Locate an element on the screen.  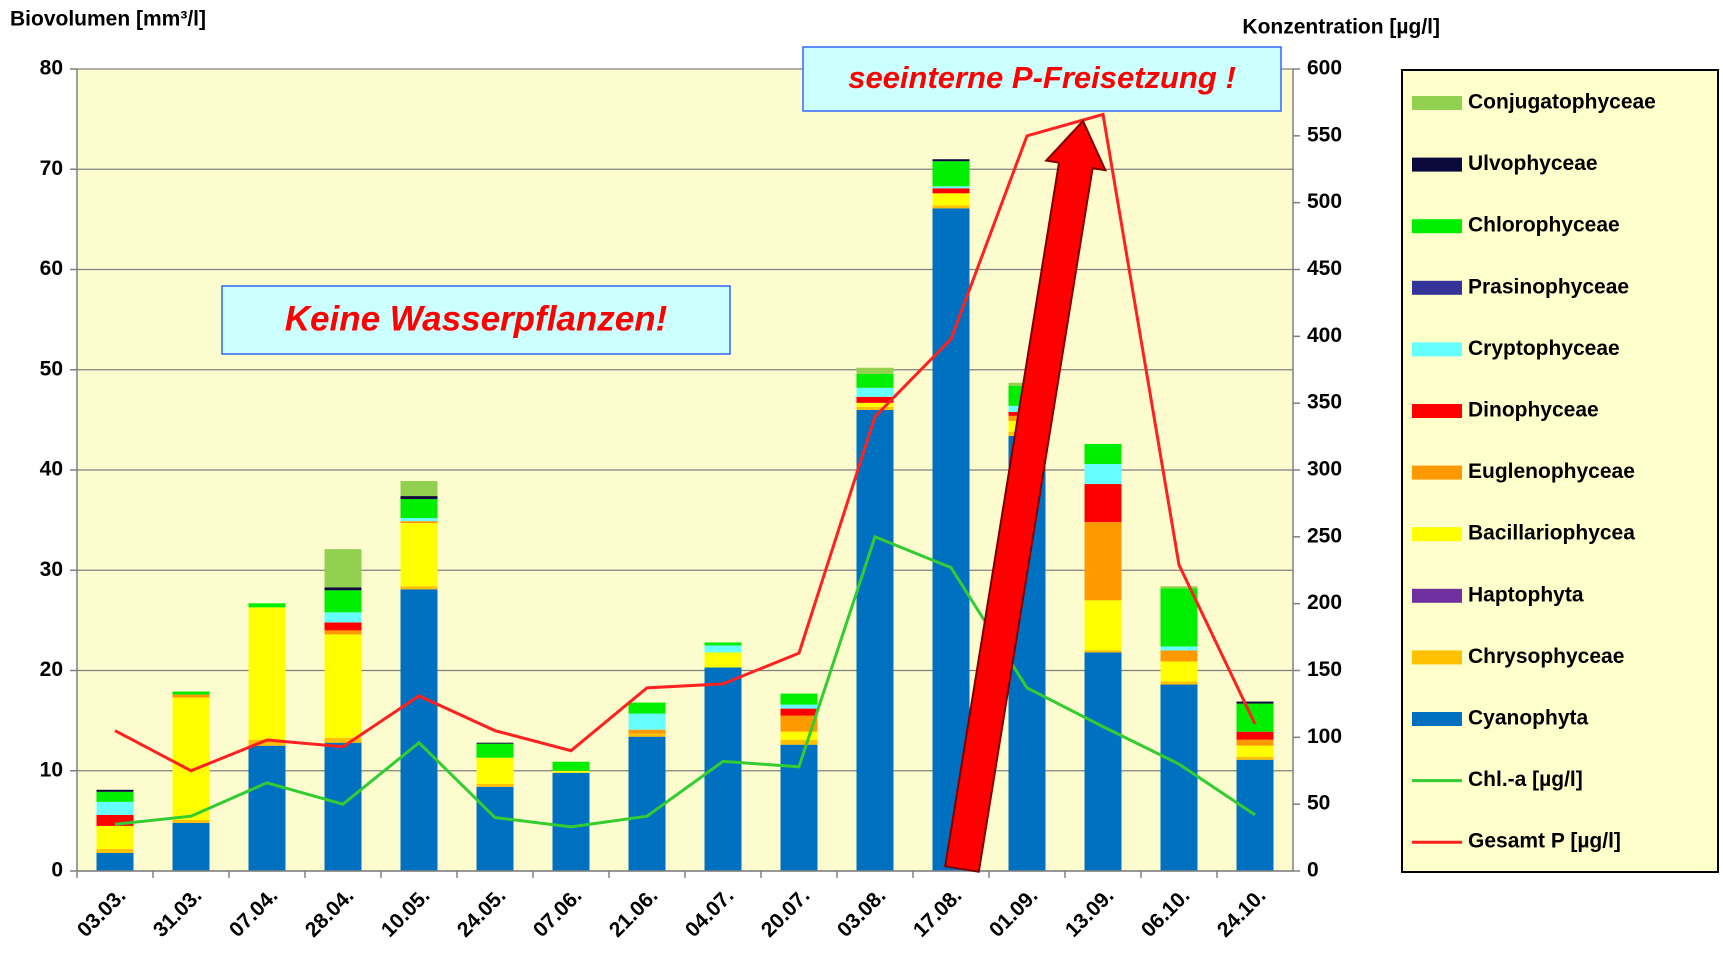
x-tick-label: 24.10. is located at coordinates (1242, 913).